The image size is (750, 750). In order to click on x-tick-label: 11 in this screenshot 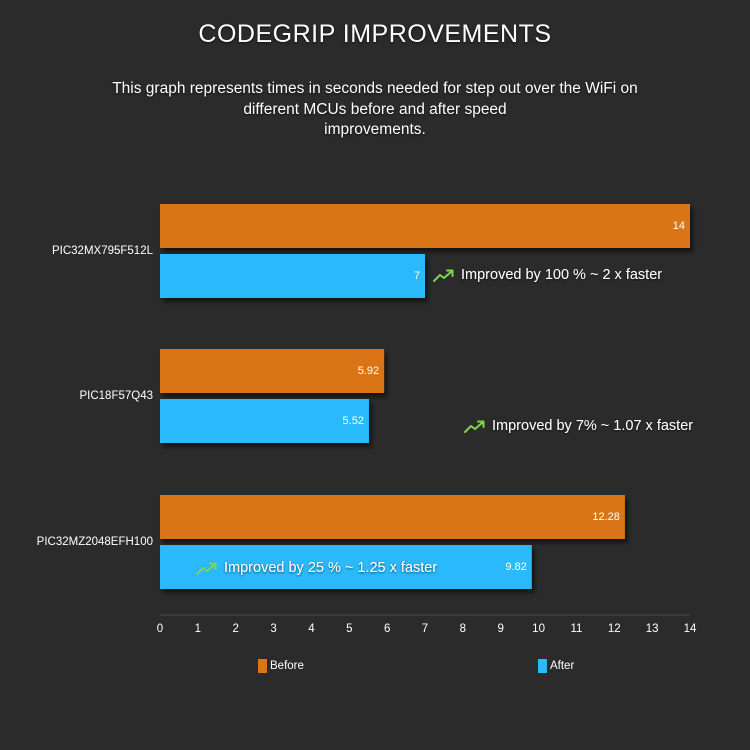, I will do `click(576, 629)`.